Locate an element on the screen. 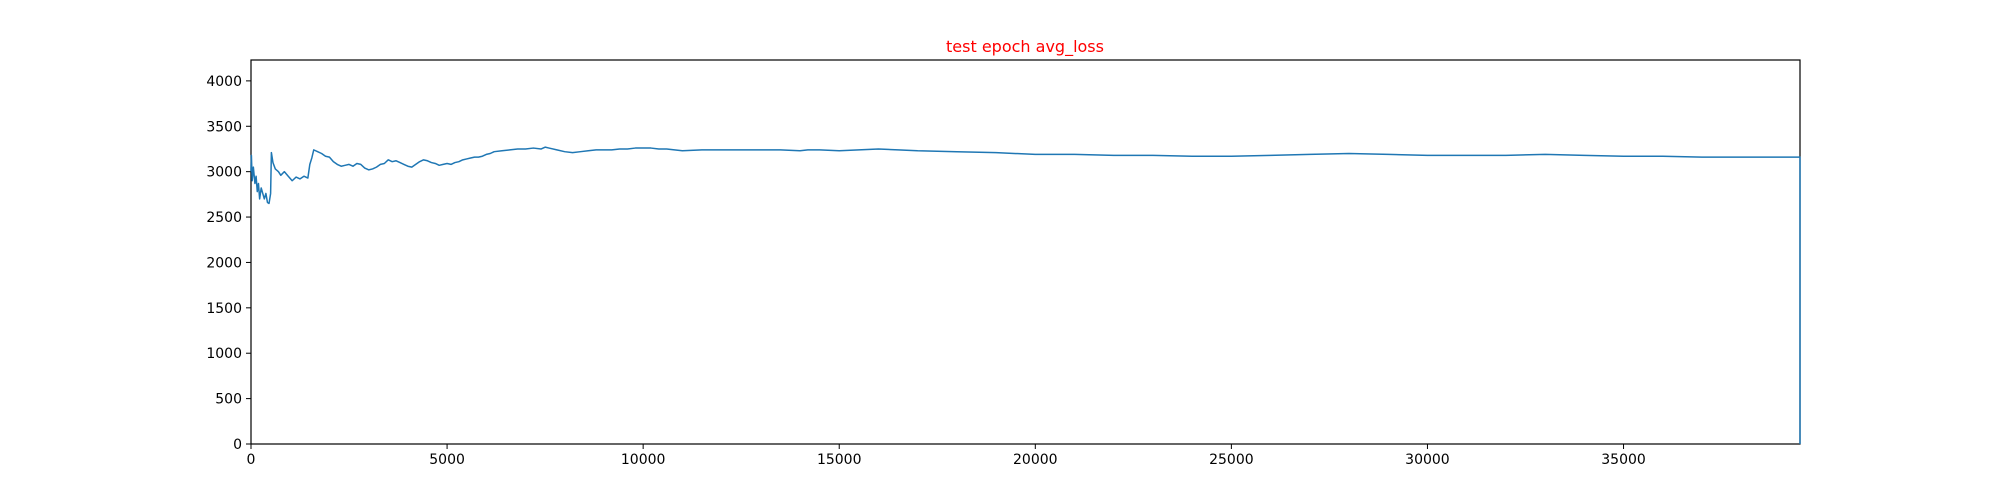  y-tick-label: 4000 is located at coordinates (224, 82).